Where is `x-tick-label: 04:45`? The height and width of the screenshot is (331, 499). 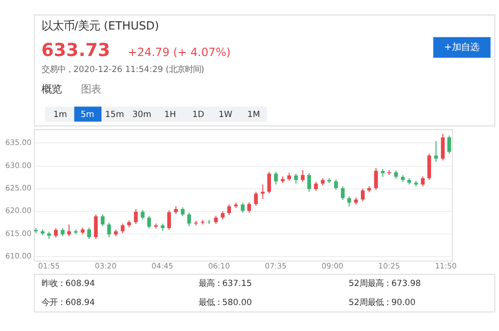
x-tick-label: 04:45 is located at coordinates (163, 266).